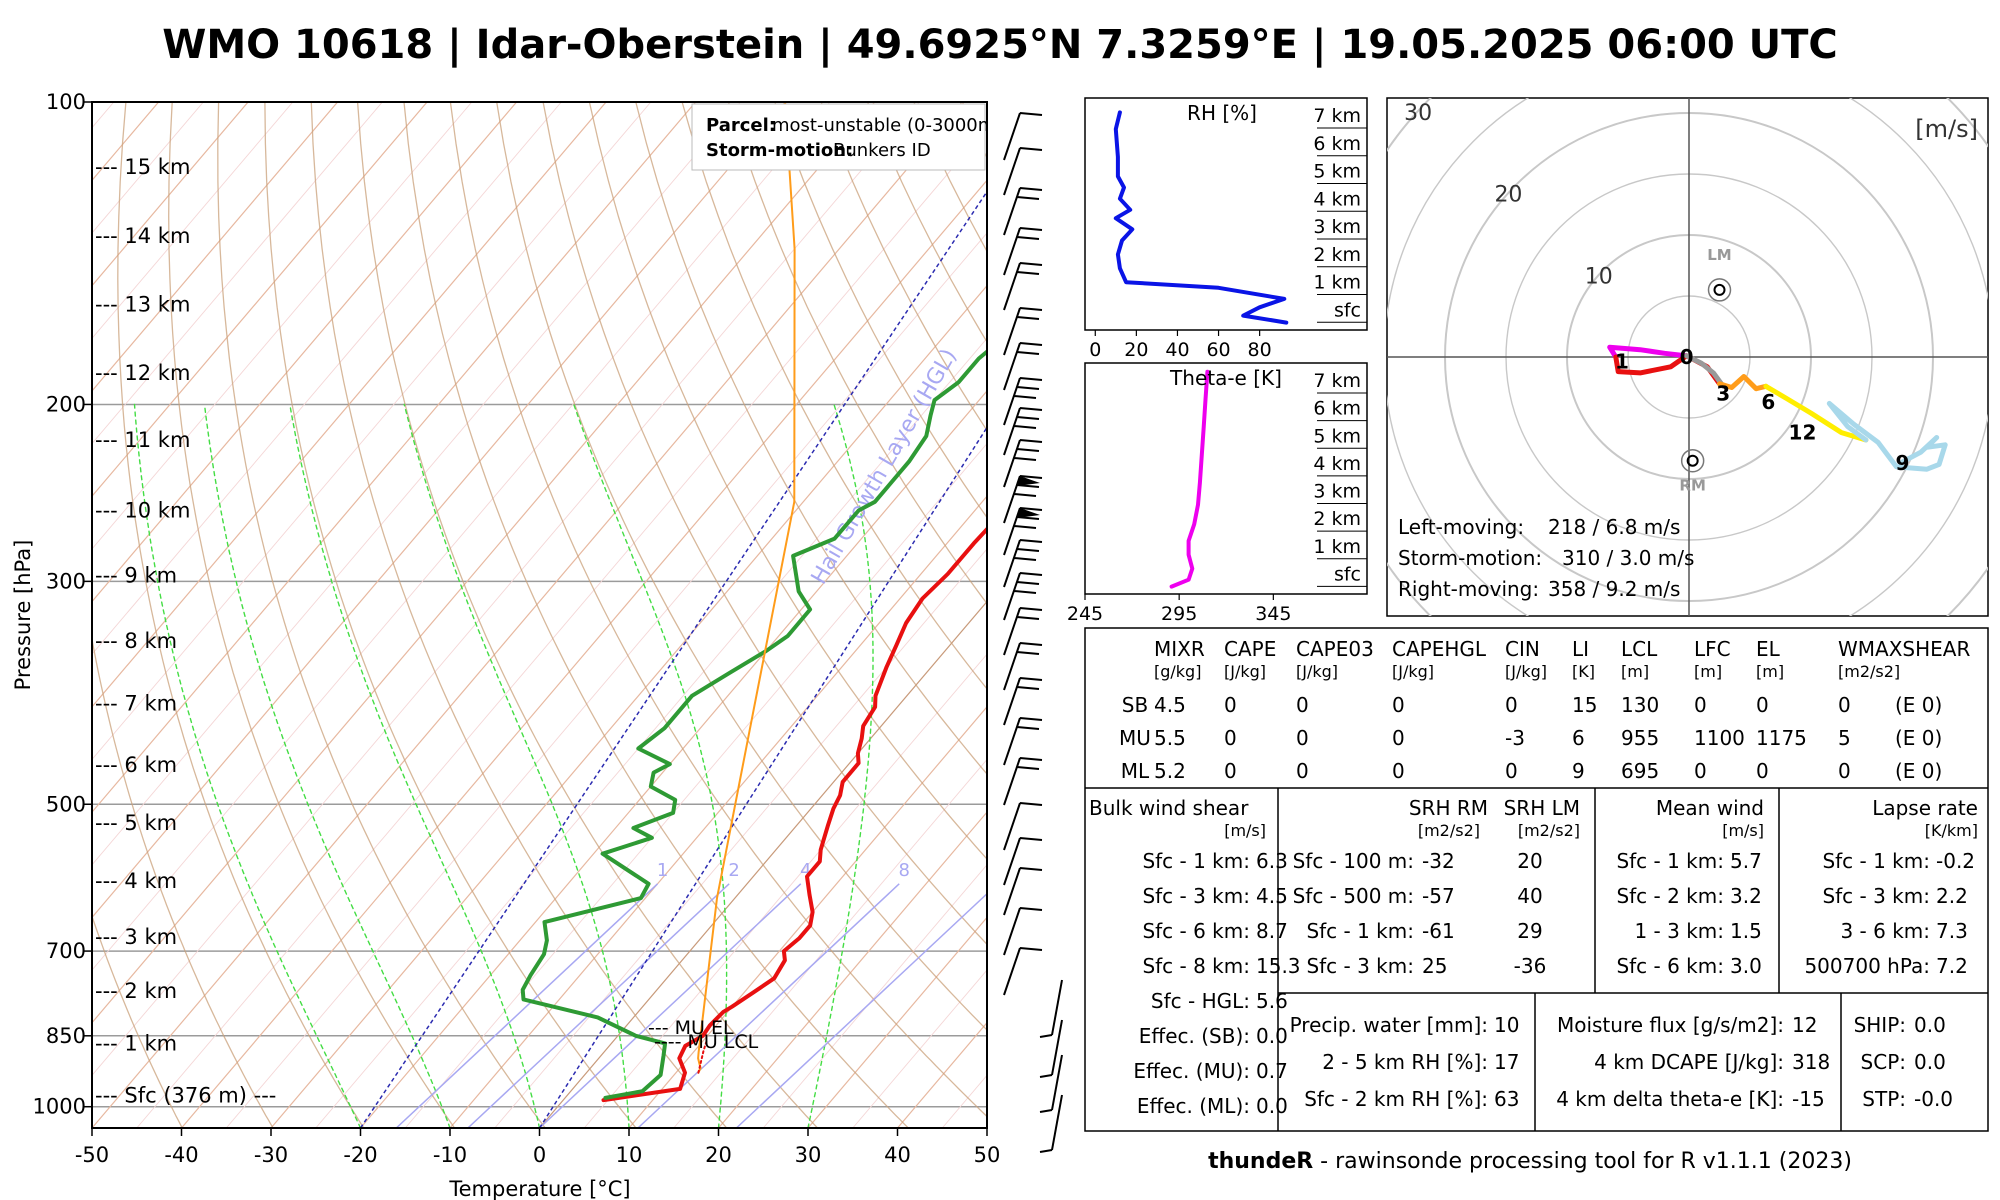 Image resolution: width=2000 pixels, height=1200 pixels. I want to click on mean-wind-label: Sfc - 6 km:, so click(1670, 966).